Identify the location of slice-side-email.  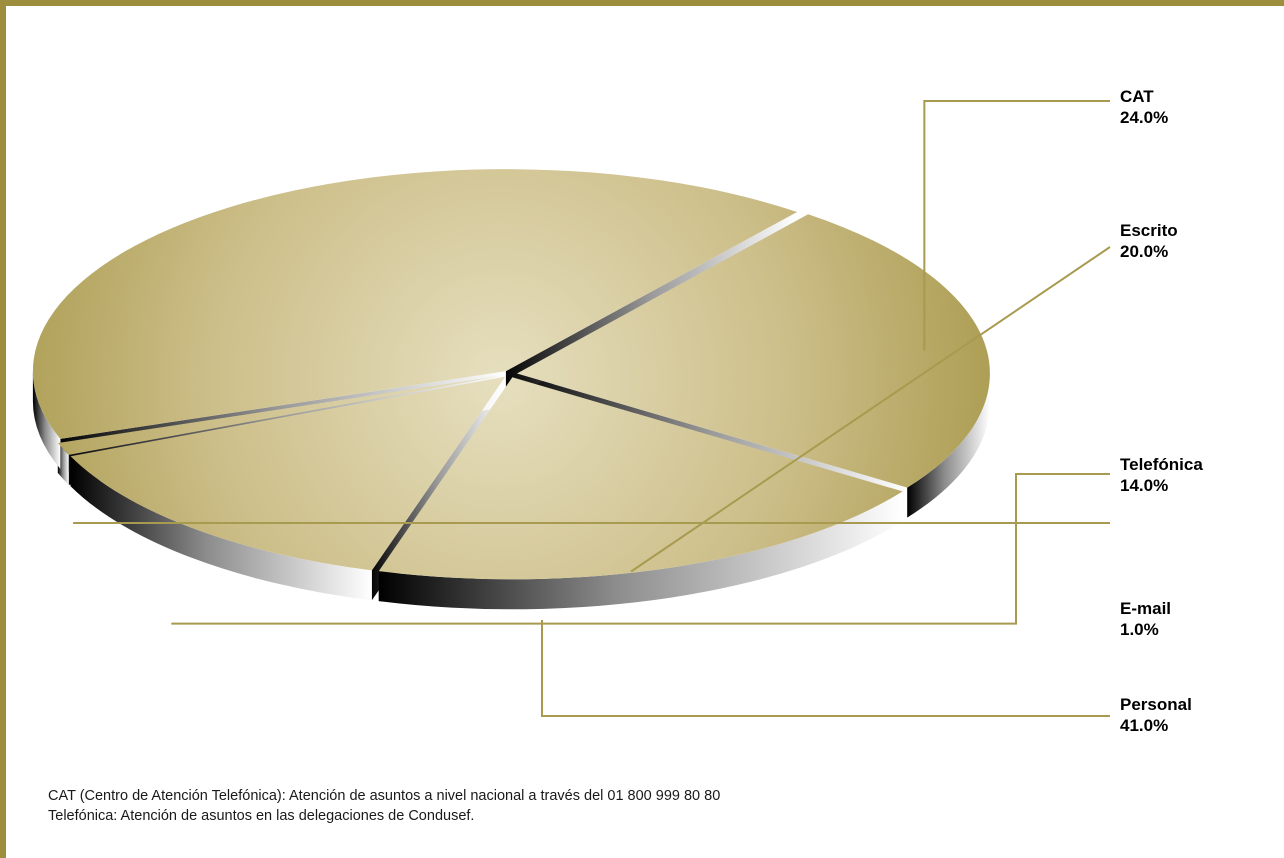
(63, 464).